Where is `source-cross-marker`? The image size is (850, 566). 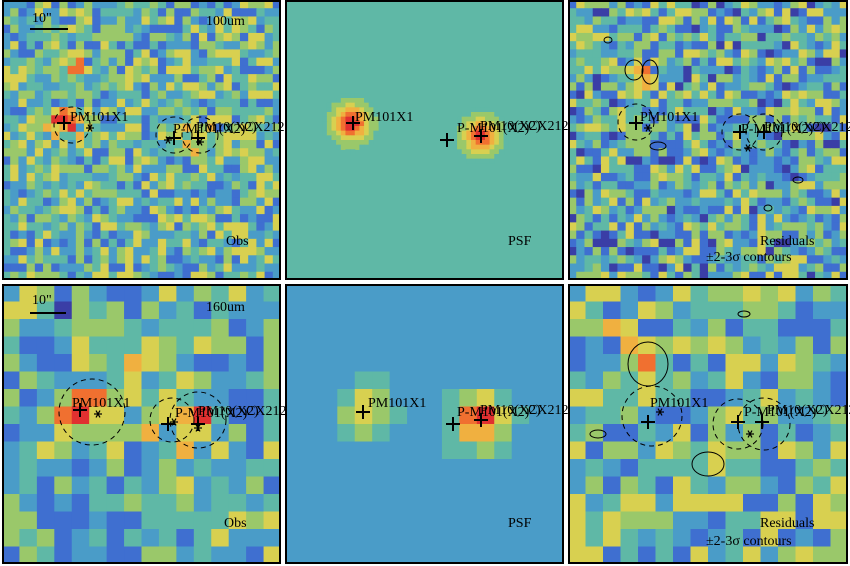
source-cross-marker is located at coordinates (198, 138).